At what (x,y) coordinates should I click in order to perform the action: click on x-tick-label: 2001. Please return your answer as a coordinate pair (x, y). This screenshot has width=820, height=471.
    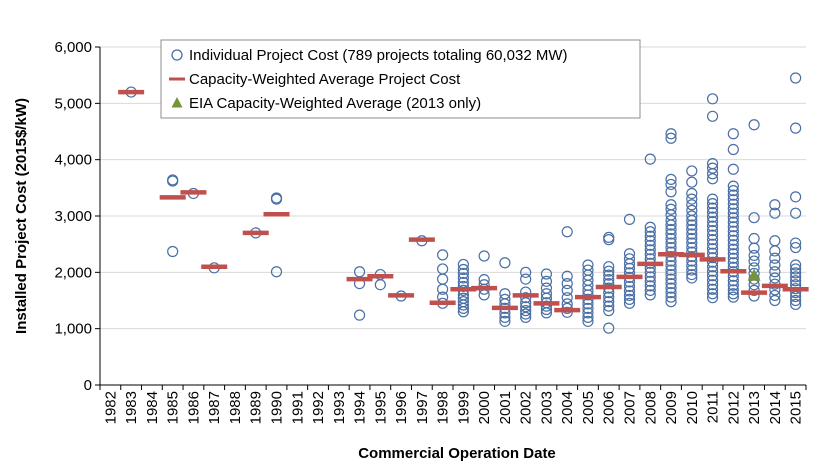
    Looking at the image, I should click on (505, 407).